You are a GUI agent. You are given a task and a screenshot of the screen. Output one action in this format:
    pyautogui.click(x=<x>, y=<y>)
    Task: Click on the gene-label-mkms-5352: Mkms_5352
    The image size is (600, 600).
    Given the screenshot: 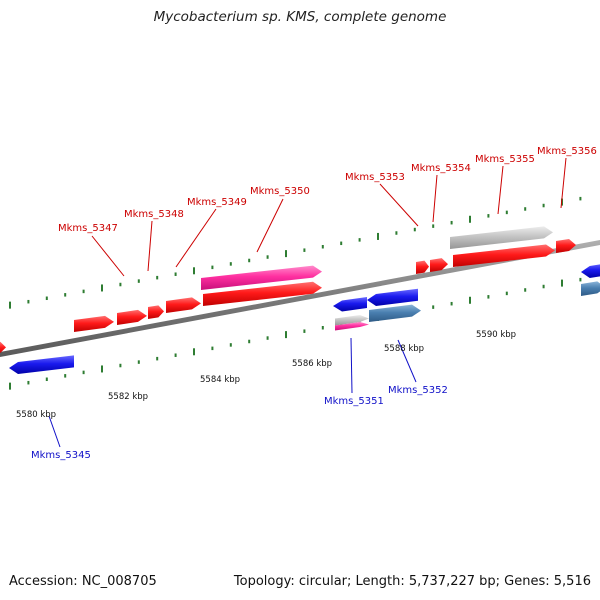 What is the action you would take?
    pyautogui.click(x=418, y=390)
    